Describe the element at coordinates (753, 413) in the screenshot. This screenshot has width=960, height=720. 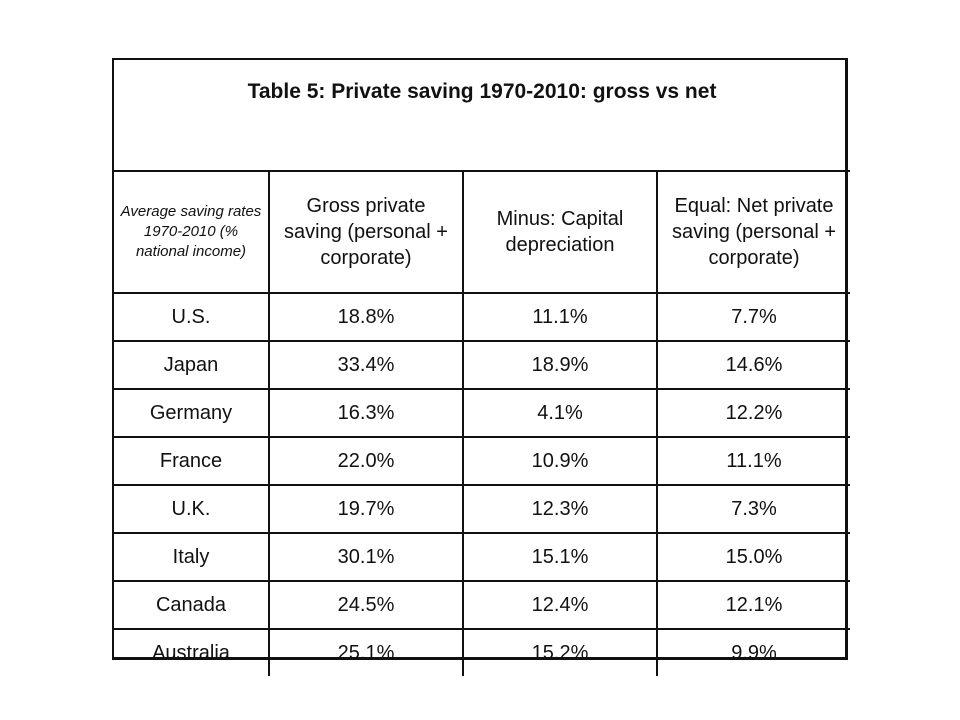
I see `cell-net: 12.2%` at that location.